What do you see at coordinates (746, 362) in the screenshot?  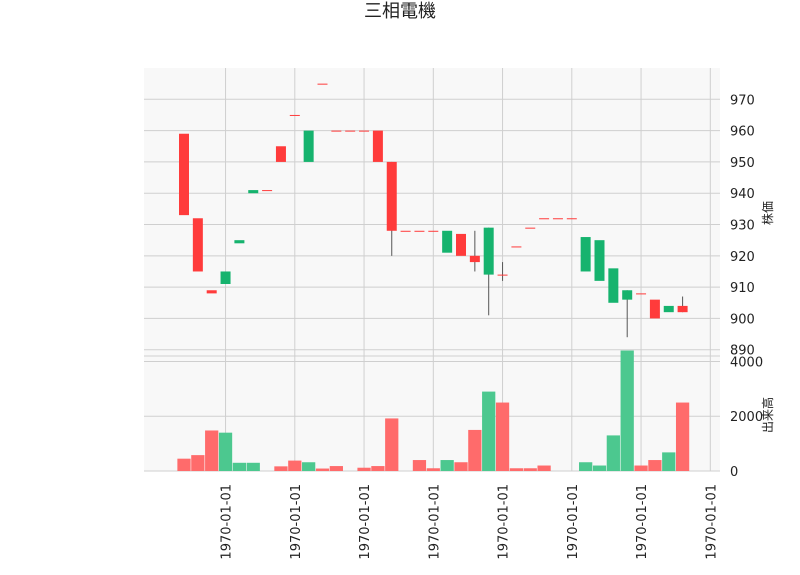 I see `volume-tick-label: 4000` at bounding box center [746, 362].